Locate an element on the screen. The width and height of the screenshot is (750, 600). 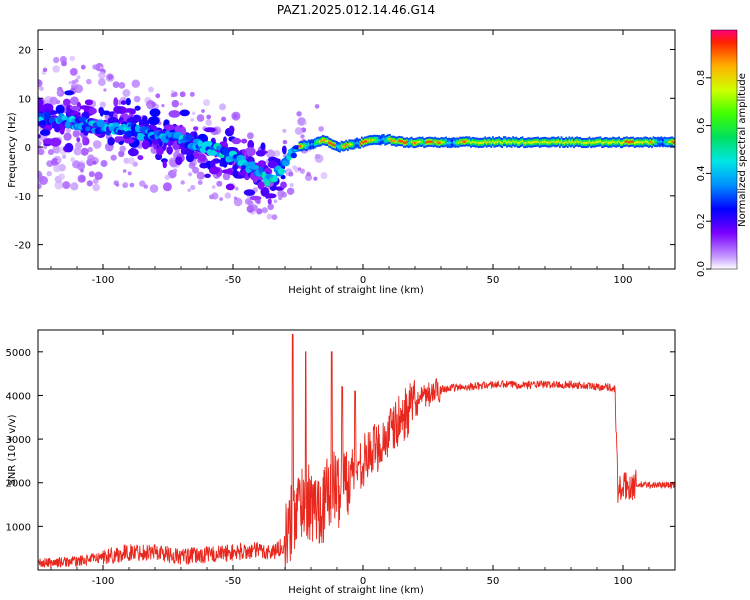
spectrogram-y-tick-label: -20 is located at coordinates (23, 246).